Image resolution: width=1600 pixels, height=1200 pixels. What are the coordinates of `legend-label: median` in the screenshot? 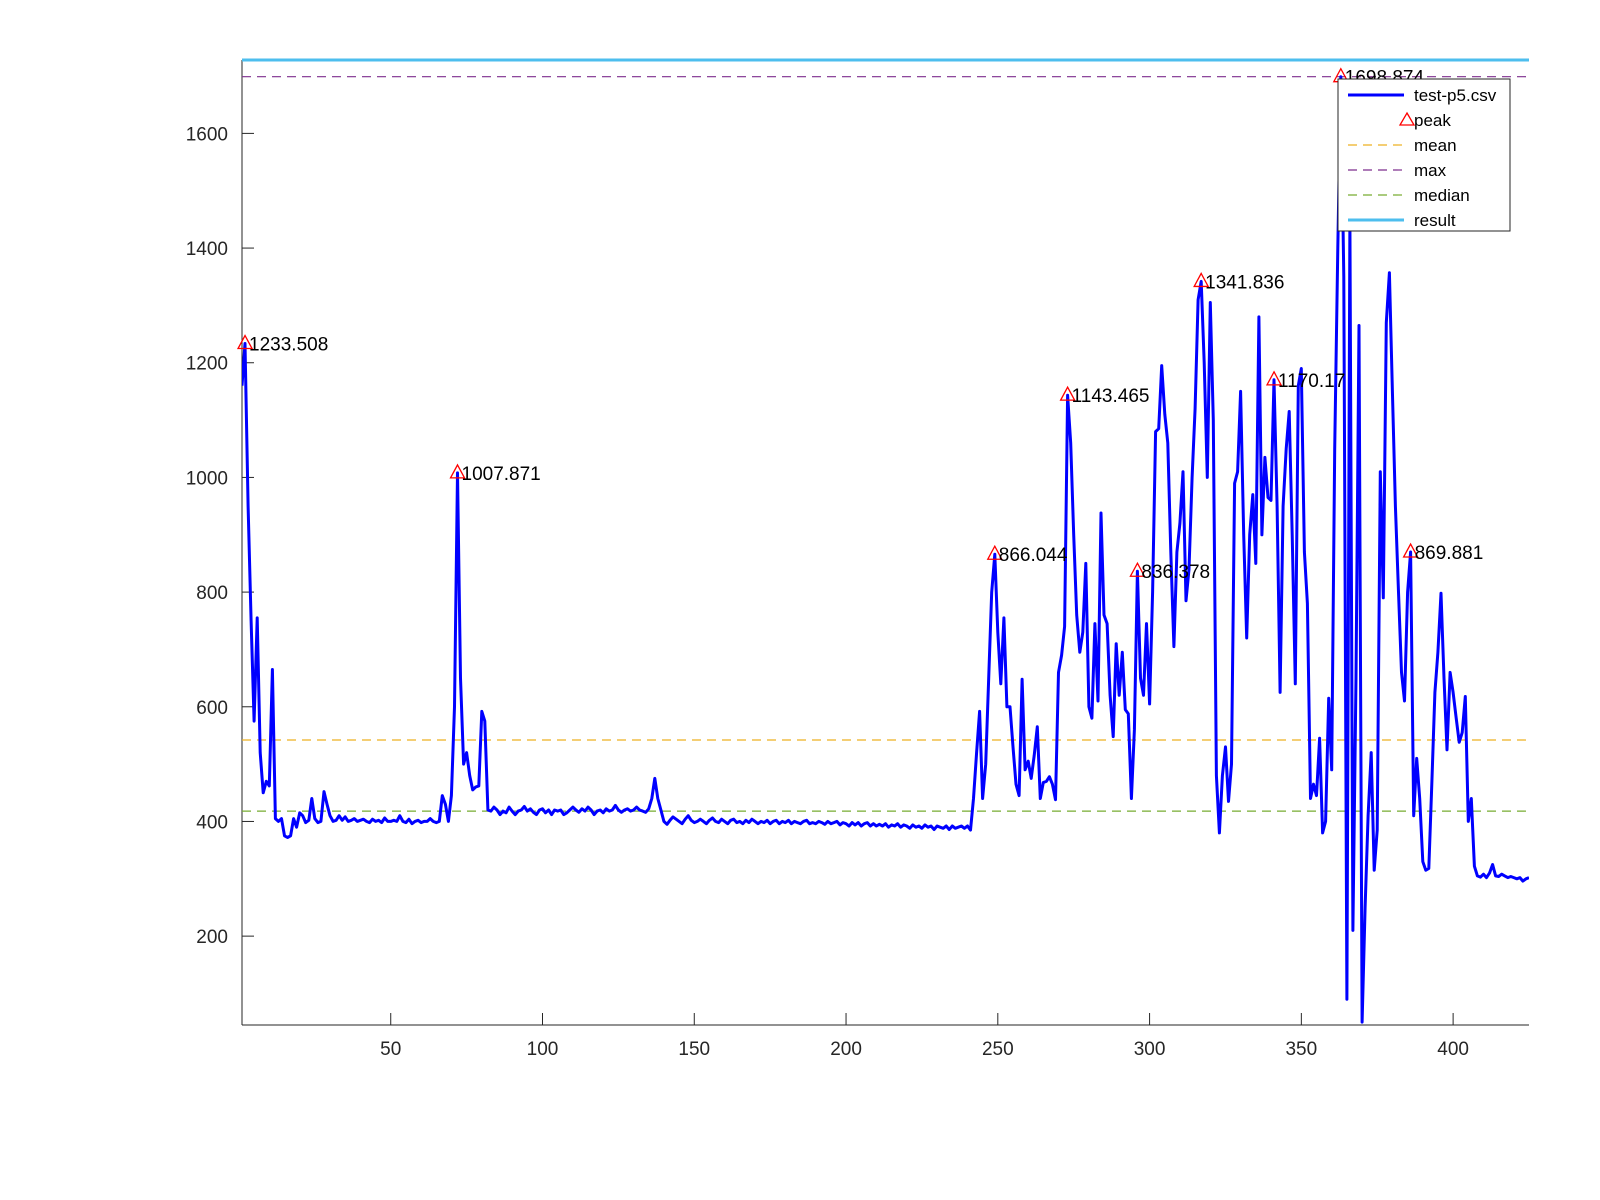 It's located at (1442, 195).